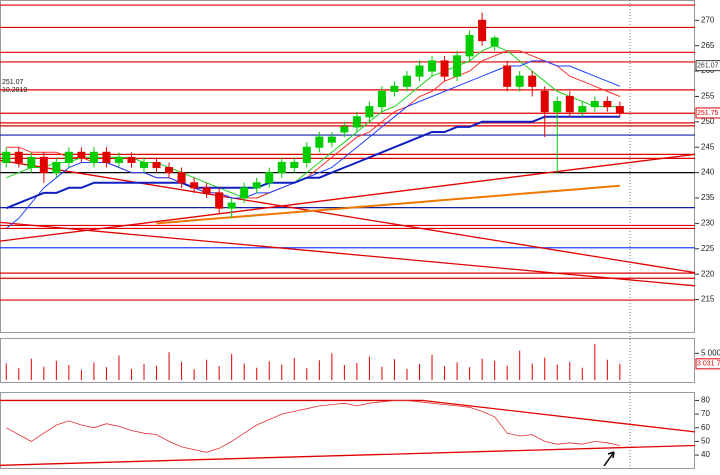  Describe the element at coordinates (347, 360) in the screenshot. I see `volume-panel` at that location.